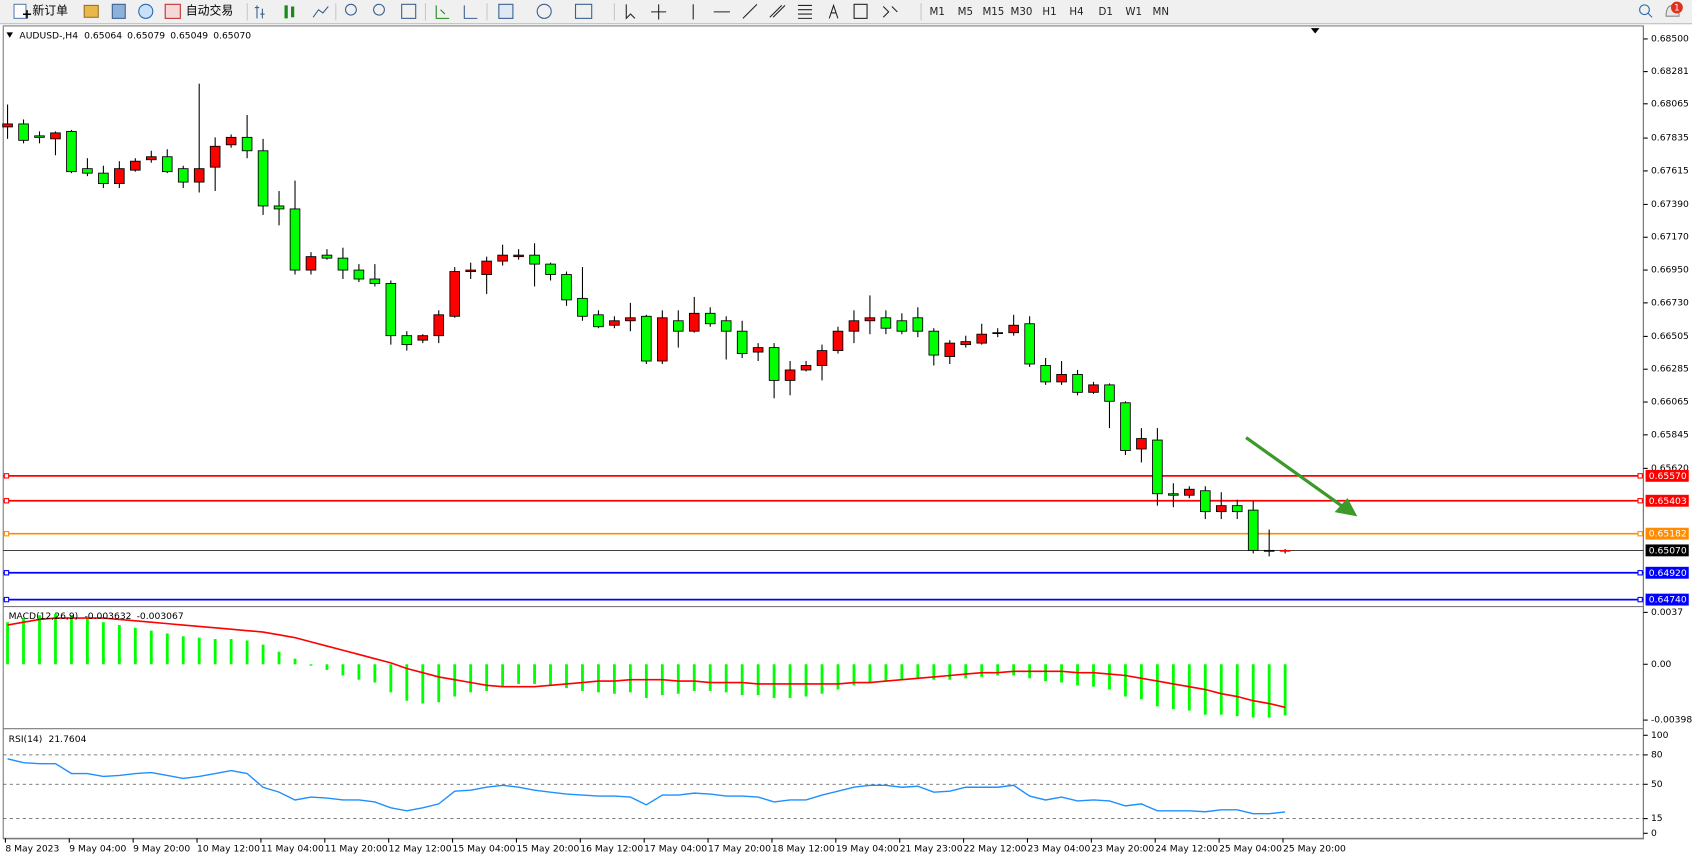  I want to click on price-tag-label: 0.65182, so click(1668, 534).